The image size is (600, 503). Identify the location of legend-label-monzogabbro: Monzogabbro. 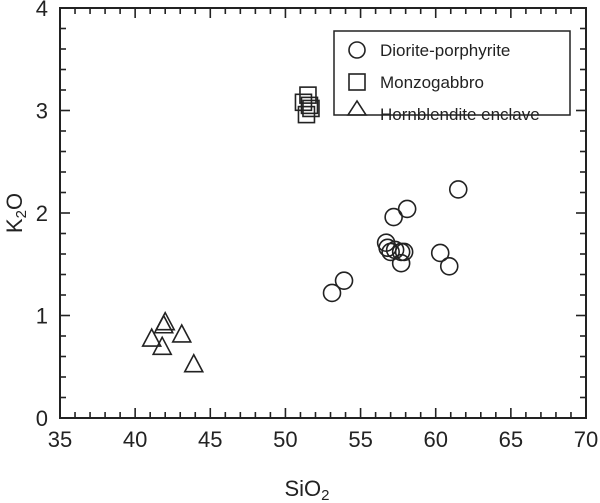
(432, 82).